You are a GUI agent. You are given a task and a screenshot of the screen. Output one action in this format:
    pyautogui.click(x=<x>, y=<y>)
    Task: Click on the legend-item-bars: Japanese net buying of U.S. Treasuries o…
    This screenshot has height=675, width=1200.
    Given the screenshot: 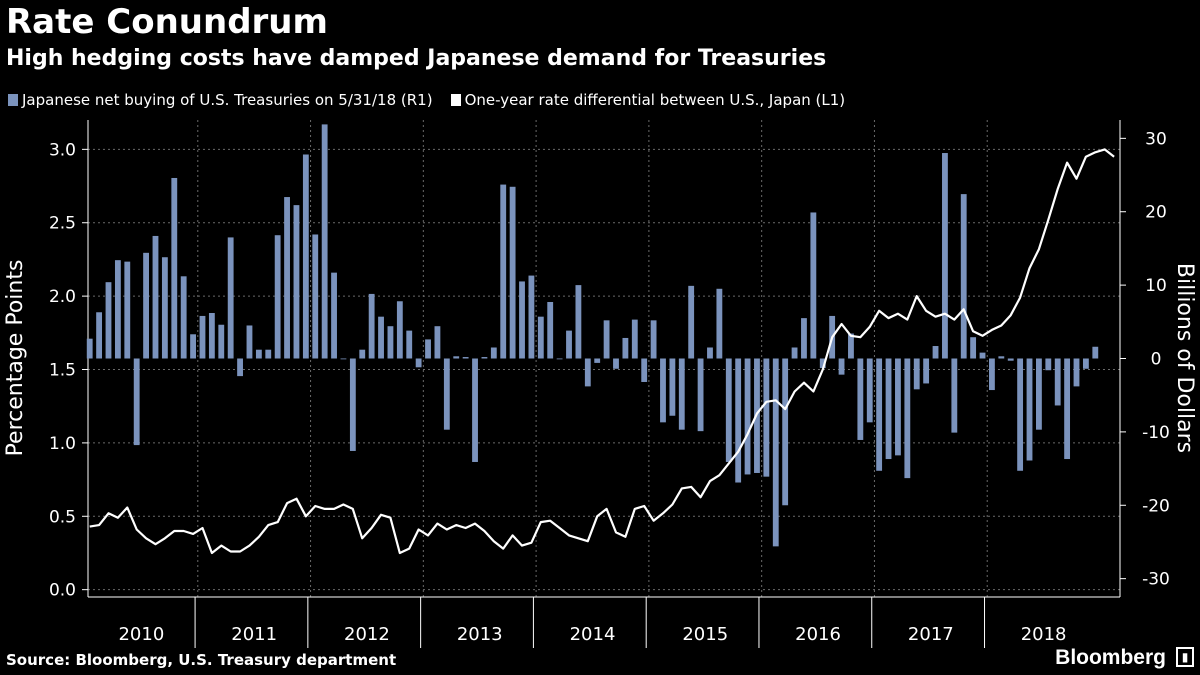 What is the action you would take?
    pyautogui.click(x=220, y=100)
    